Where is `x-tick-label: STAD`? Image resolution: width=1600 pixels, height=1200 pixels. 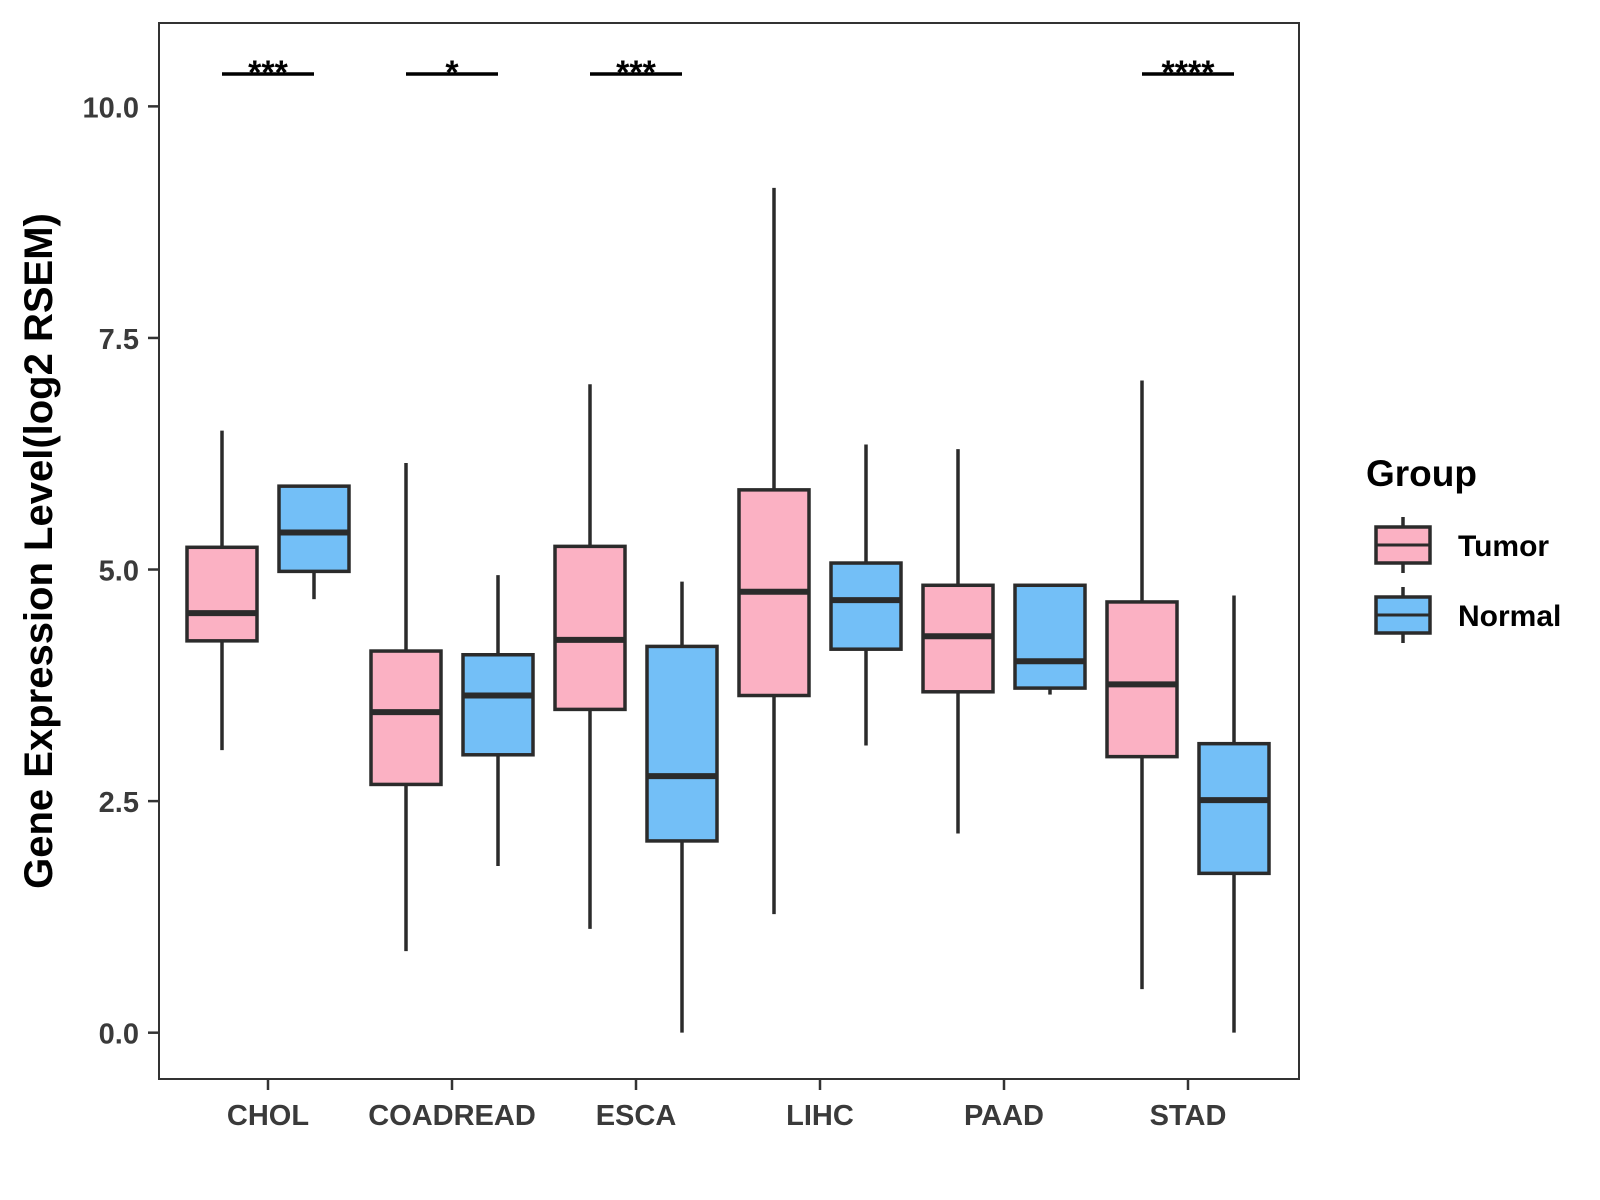 x-tick-label: STAD is located at coordinates (1188, 1116).